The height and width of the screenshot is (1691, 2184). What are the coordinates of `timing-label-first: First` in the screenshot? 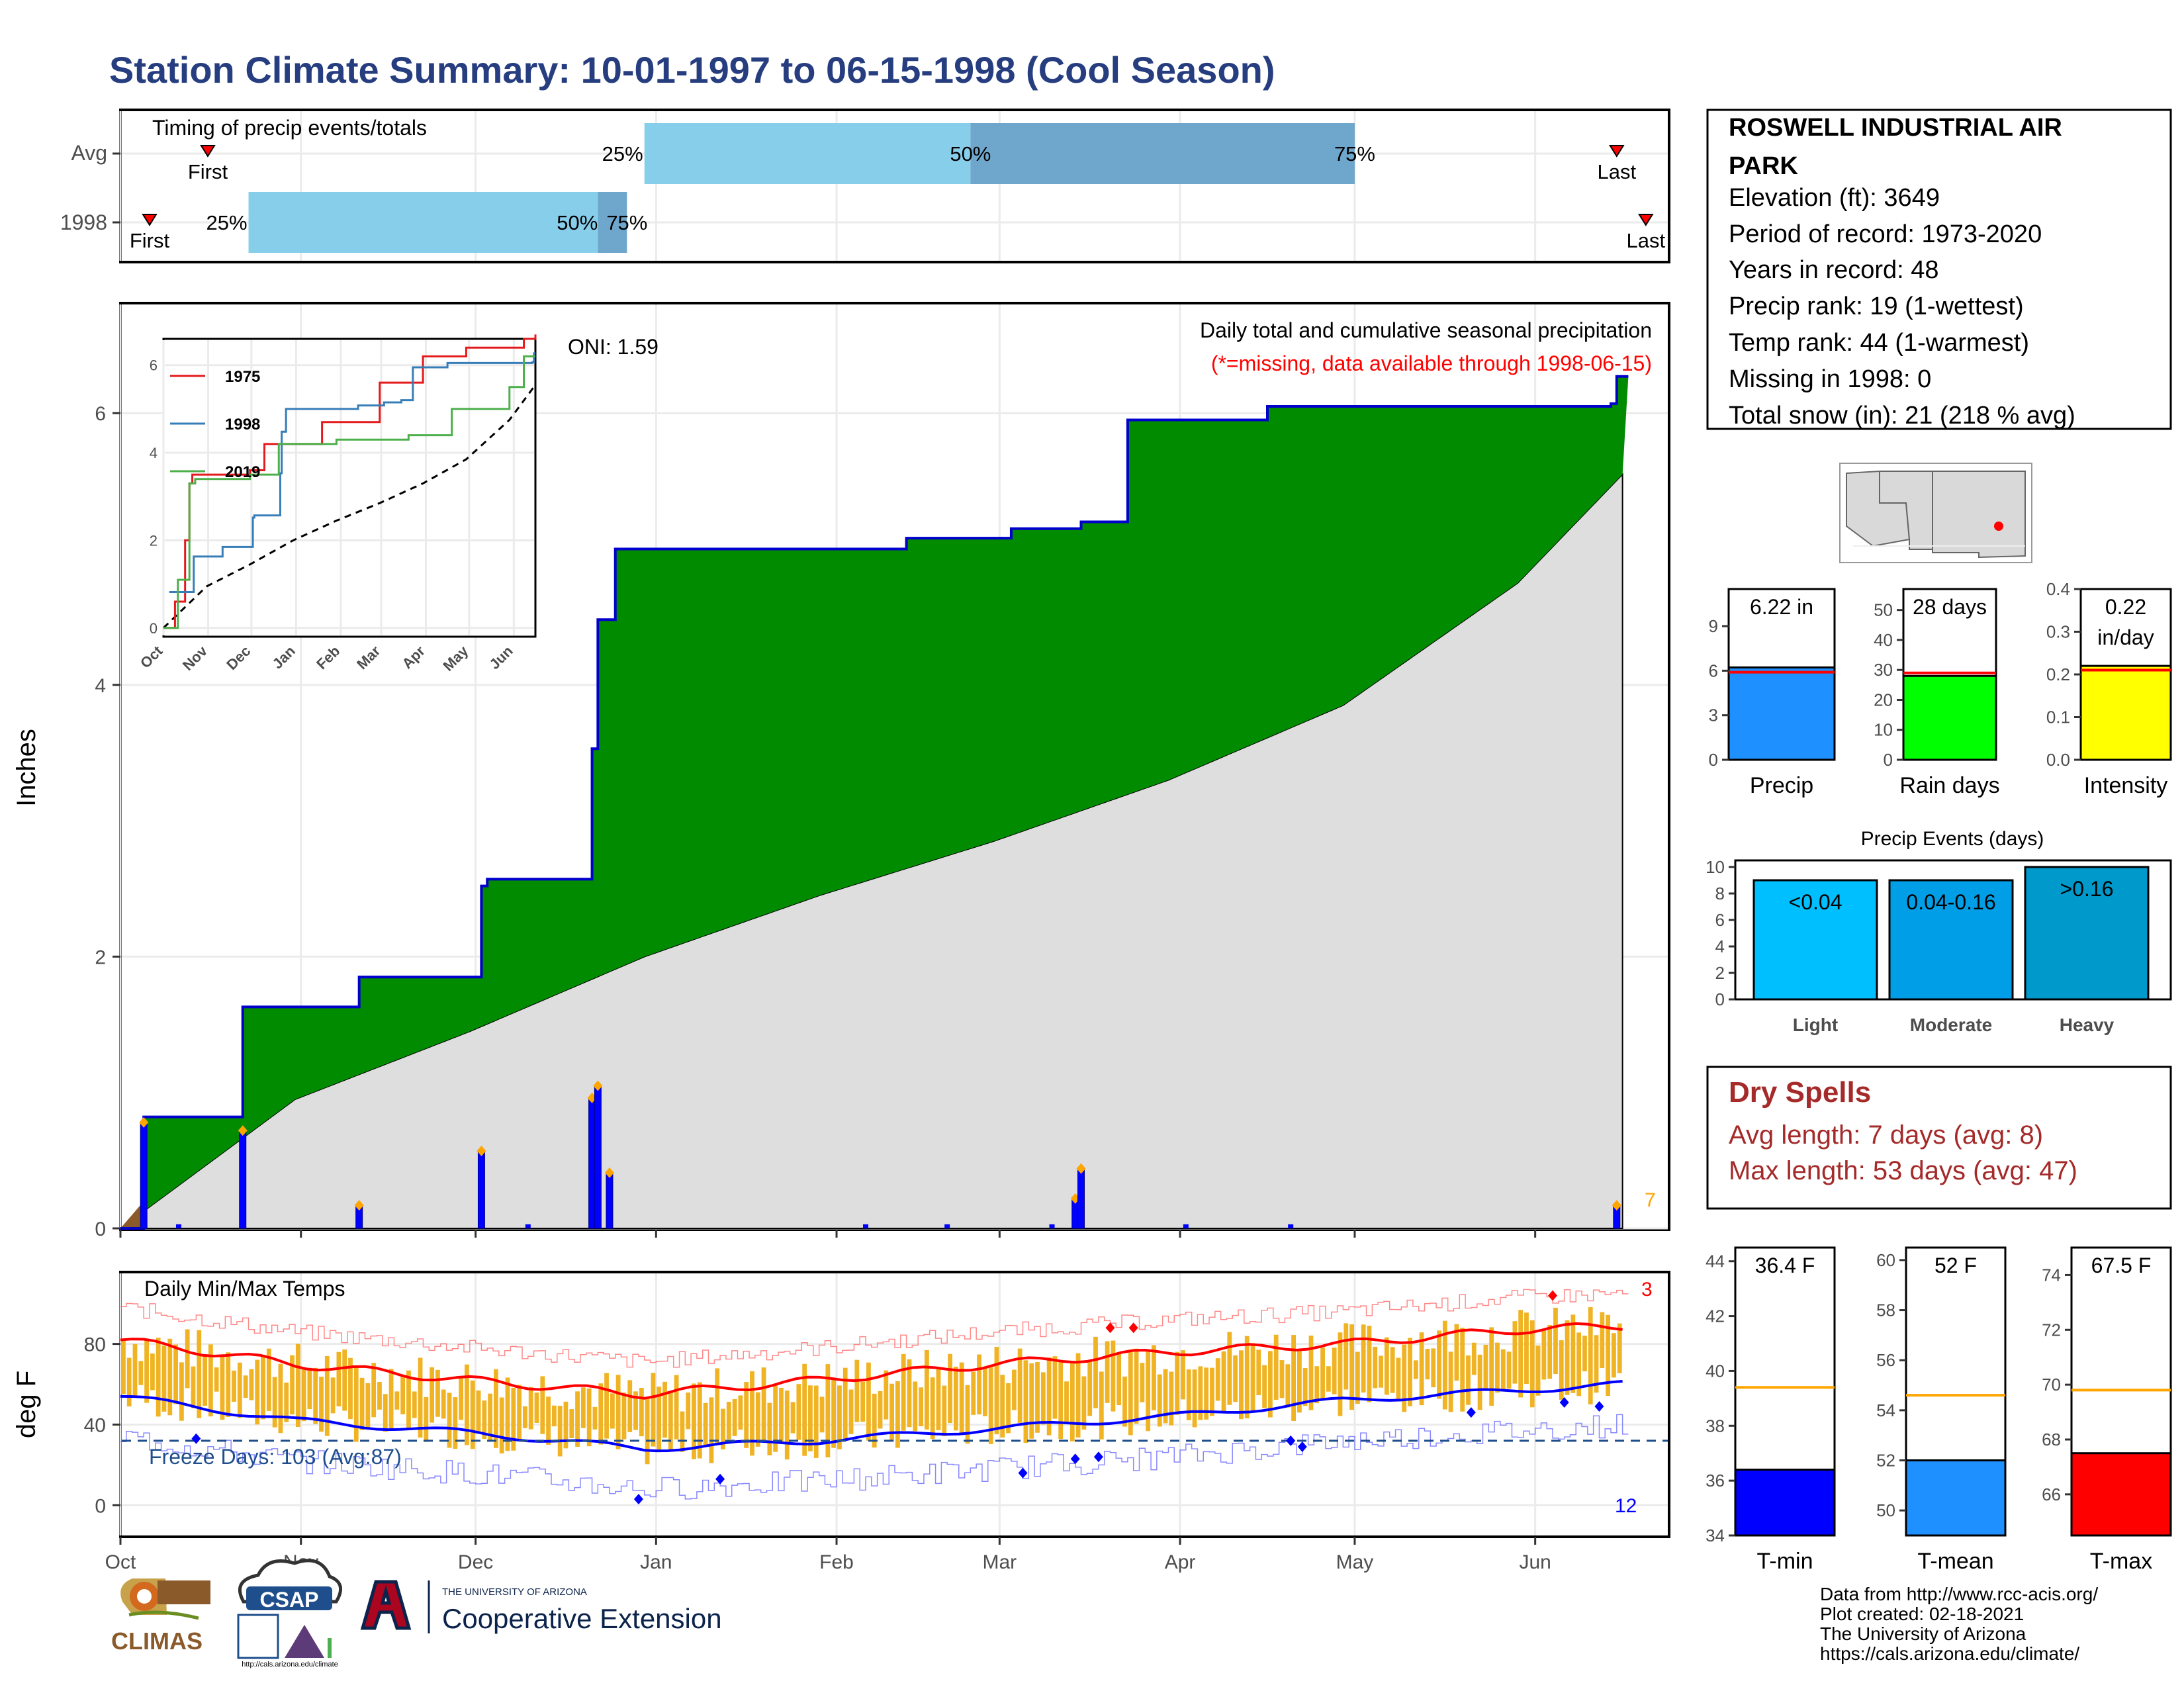 It's located at (150, 241).